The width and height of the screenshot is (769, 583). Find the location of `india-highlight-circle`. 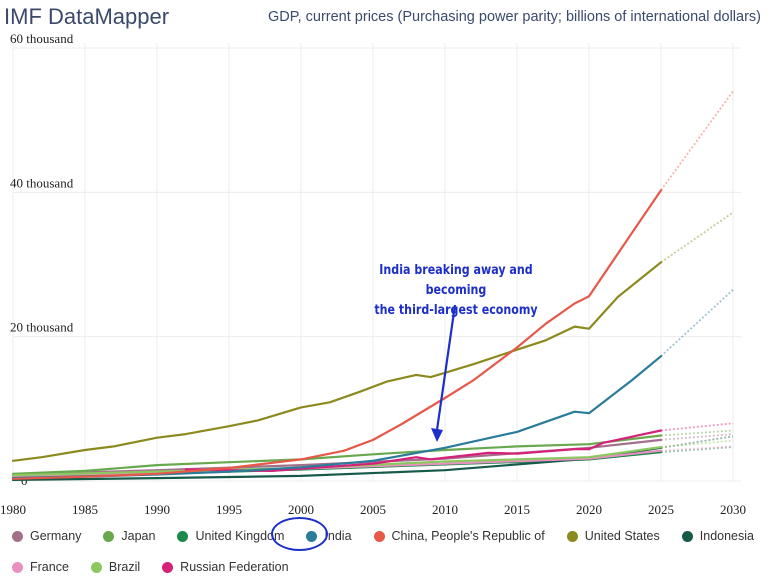

india-highlight-circle is located at coordinates (299, 534).